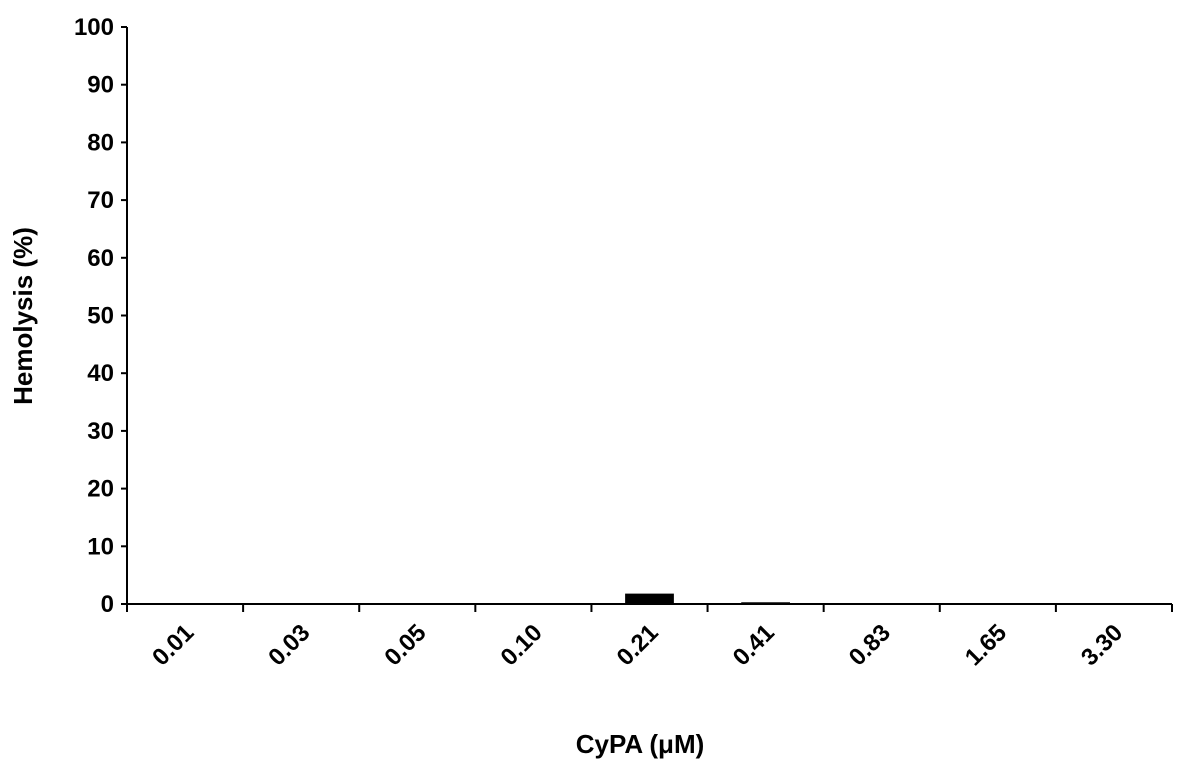  What do you see at coordinates (986, 645) in the screenshot?
I see `x-tick-label: 1.65` at bounding box center [986, 645].